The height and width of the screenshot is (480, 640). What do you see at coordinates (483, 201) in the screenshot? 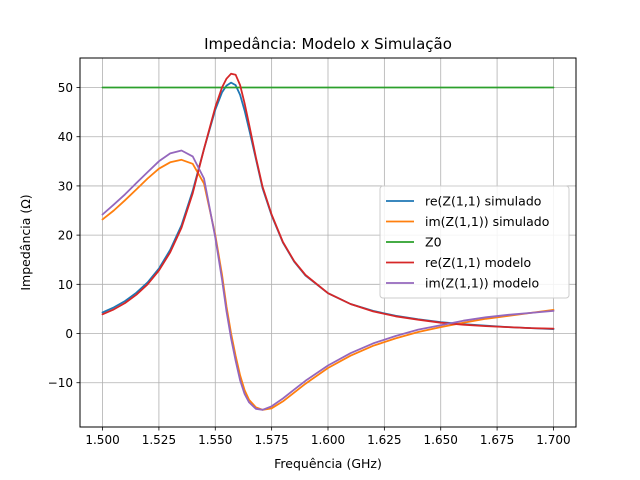
I see `legend-label: re(Z(1,1) simulado` at bounding box center [483, 201].